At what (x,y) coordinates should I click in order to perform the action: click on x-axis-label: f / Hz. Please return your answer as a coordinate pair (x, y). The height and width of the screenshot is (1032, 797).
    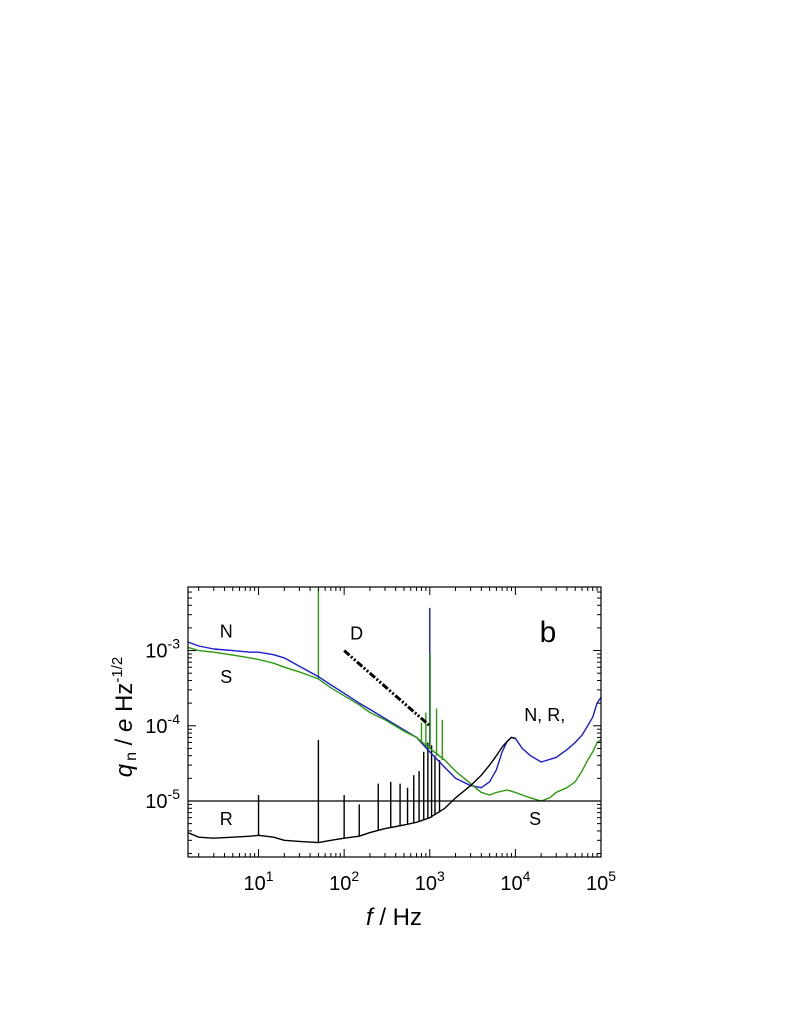
    Looking at the image, I should click on (394, 917).